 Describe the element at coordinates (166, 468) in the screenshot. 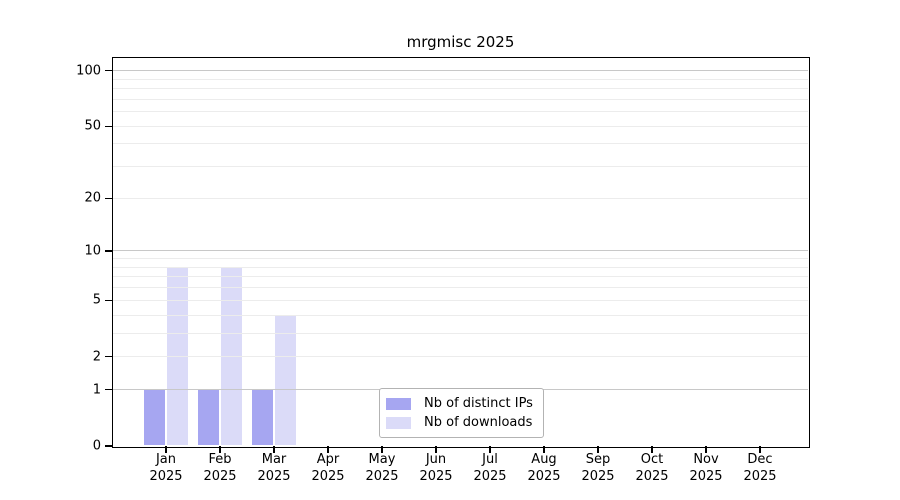

I see `x-tick-label-jan: Jan 2025` at that location.